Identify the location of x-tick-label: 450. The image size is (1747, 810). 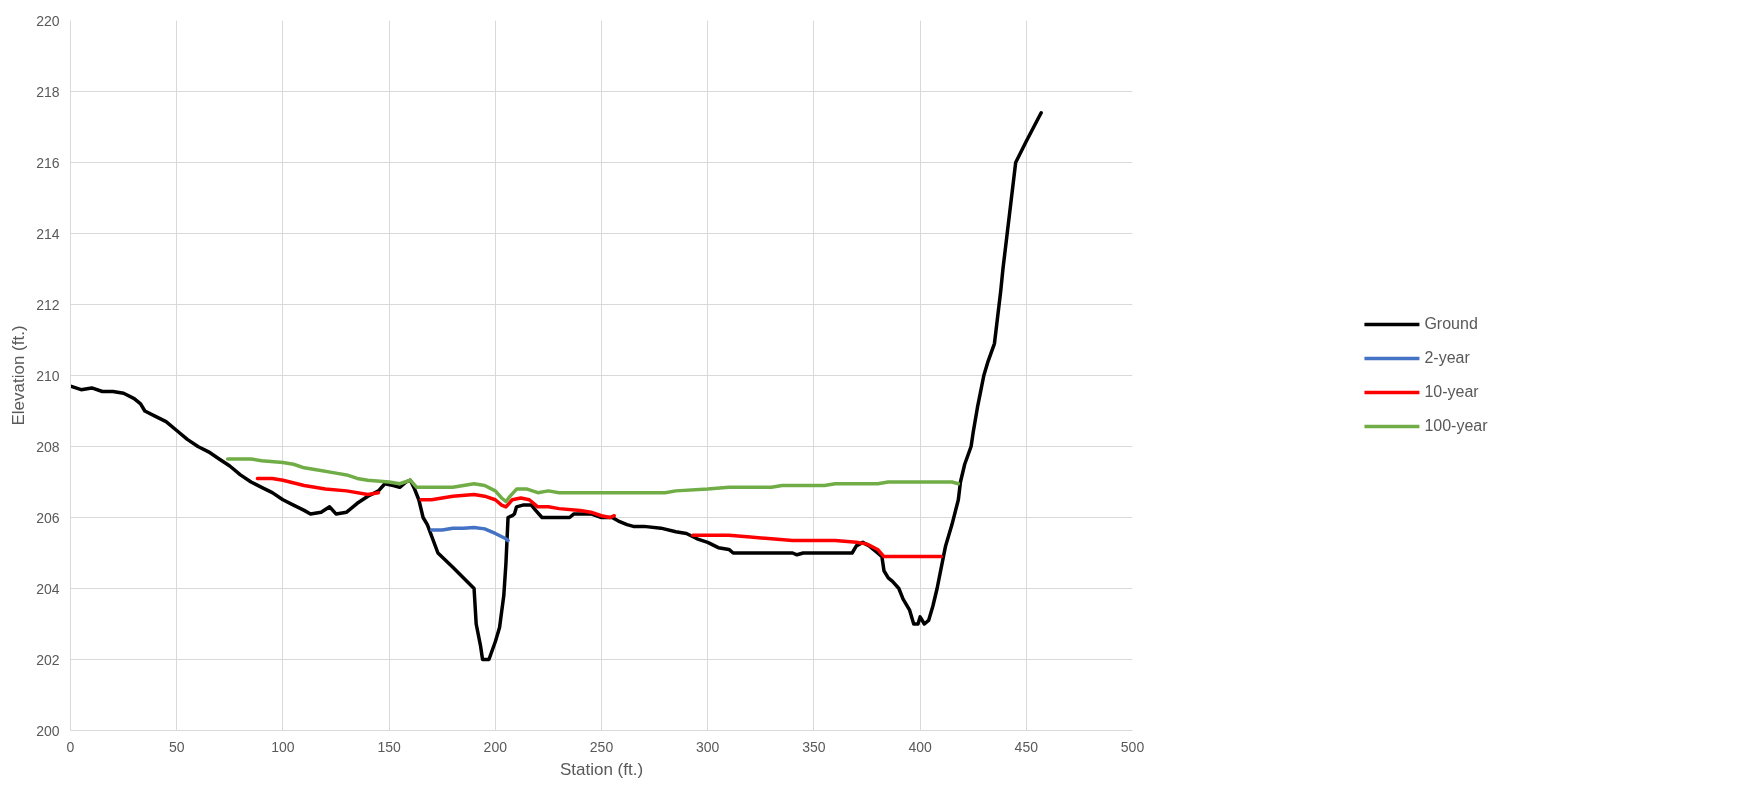
(1026, 746).